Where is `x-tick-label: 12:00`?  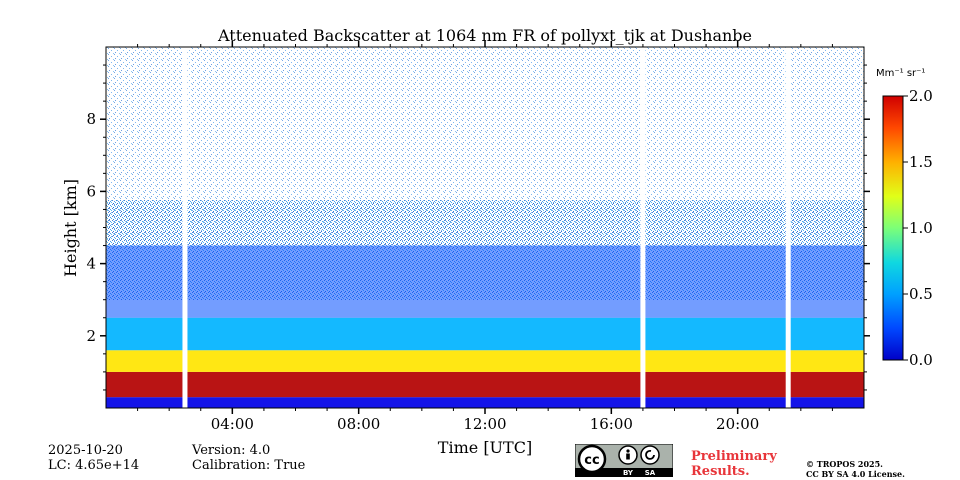 x-tick-label: 12:00 is located at coordinates (484, 424).